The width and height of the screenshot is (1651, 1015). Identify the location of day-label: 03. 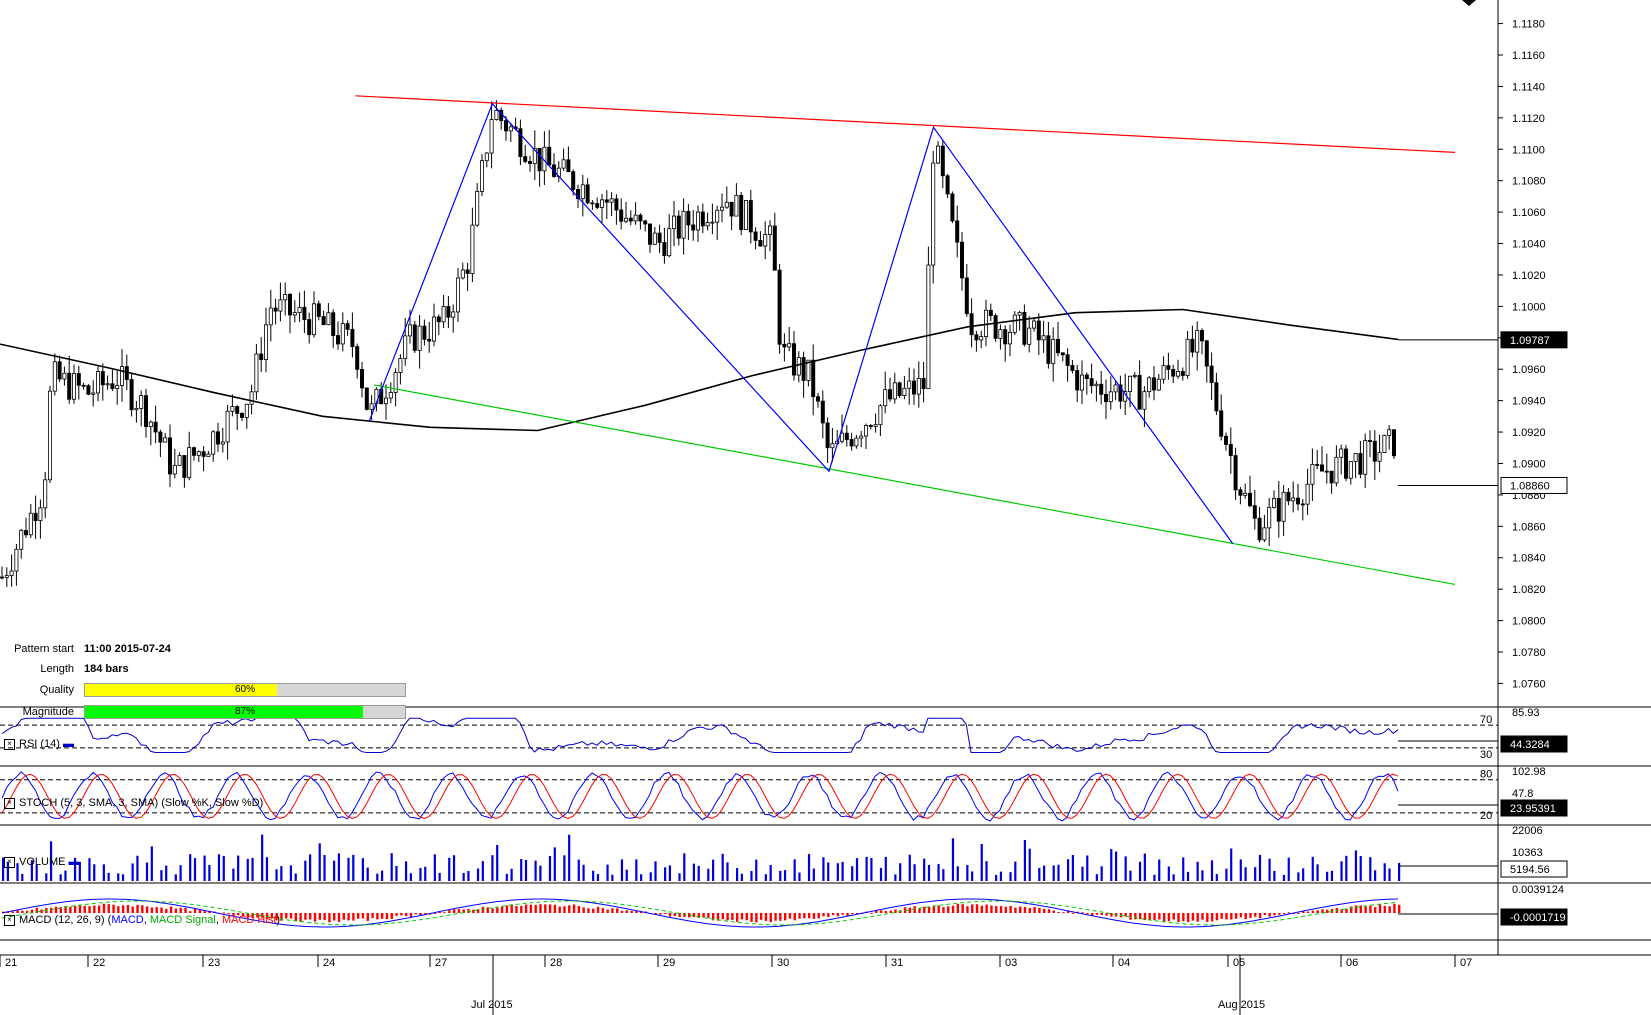
(1011, 963).